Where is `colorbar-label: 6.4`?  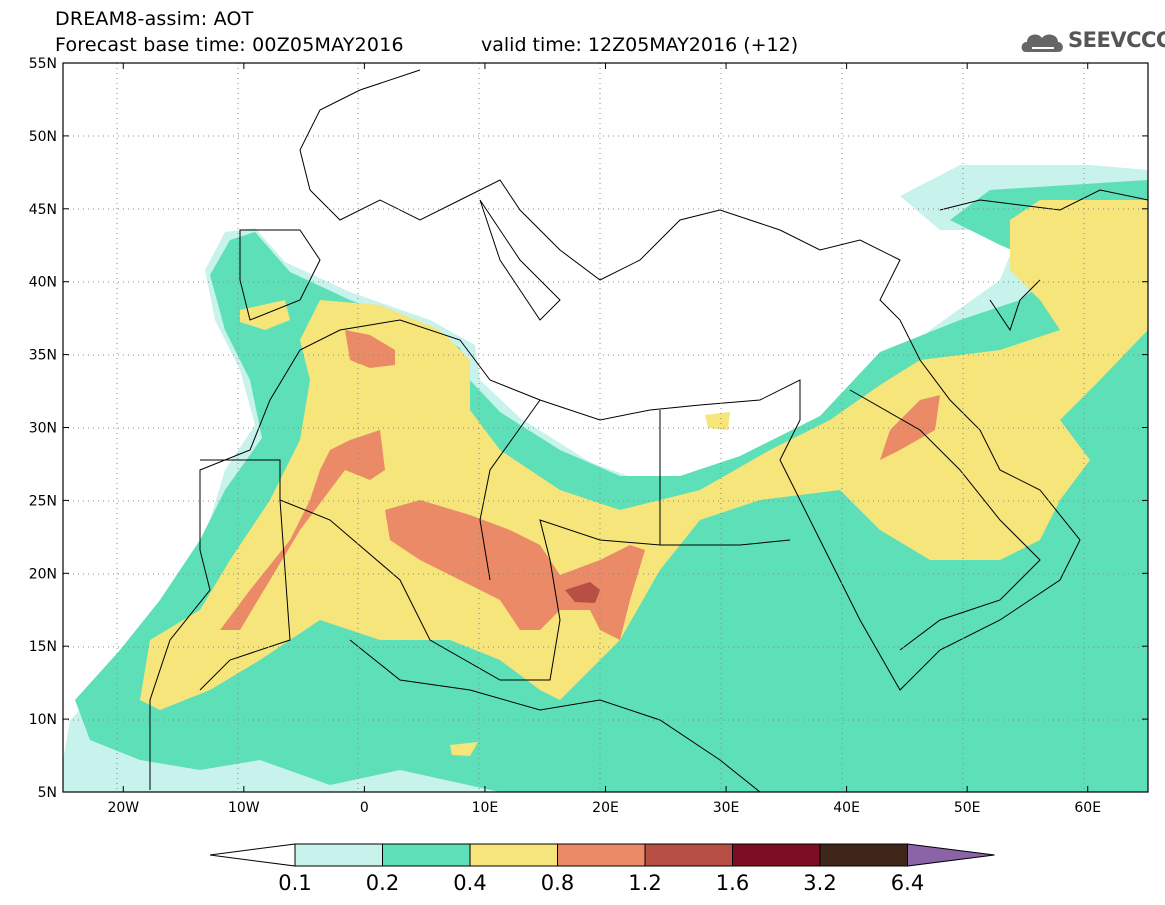
colorbar-label: 6.4 is located at coordinates (907, 883).